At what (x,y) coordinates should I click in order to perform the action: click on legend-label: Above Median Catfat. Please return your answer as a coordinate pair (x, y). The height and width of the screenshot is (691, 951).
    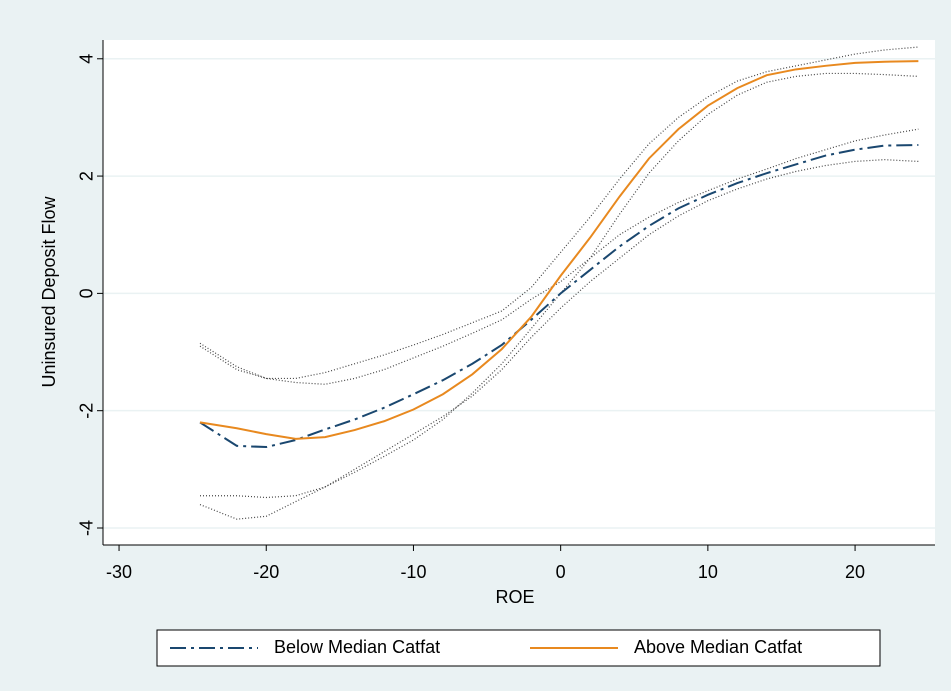
    Looking at the image, I should click on (718, 647).